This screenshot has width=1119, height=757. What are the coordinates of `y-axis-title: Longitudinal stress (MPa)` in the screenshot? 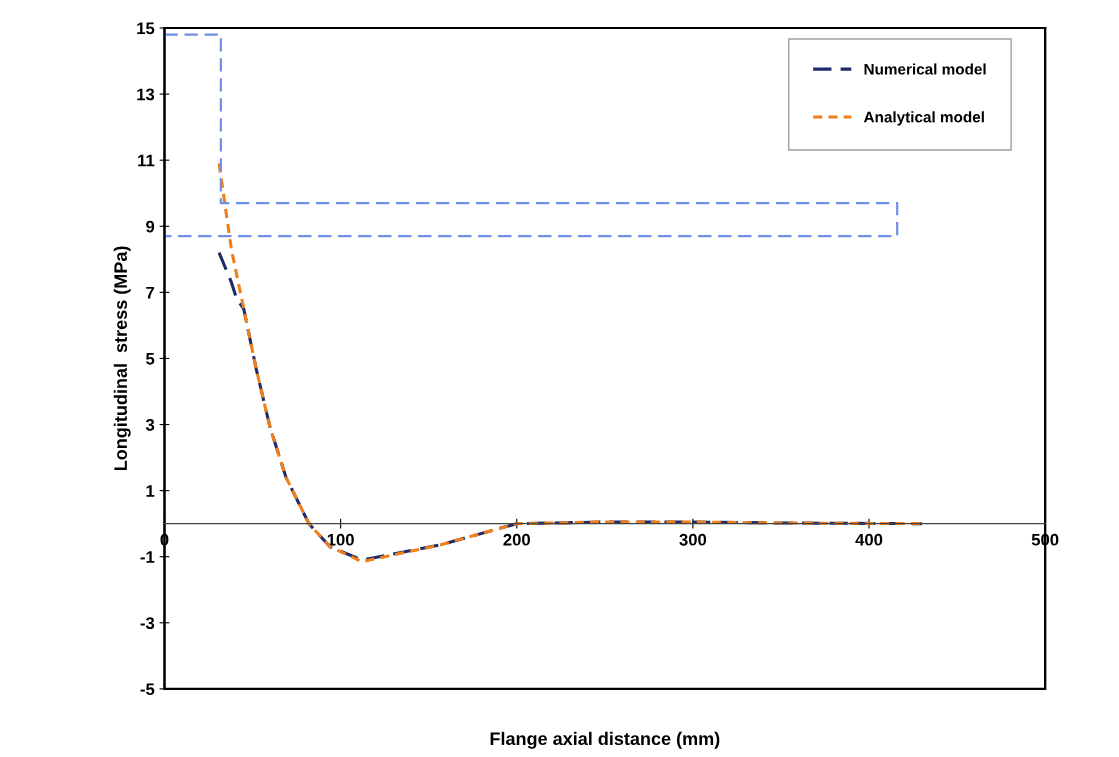 It's located at (122, 358).